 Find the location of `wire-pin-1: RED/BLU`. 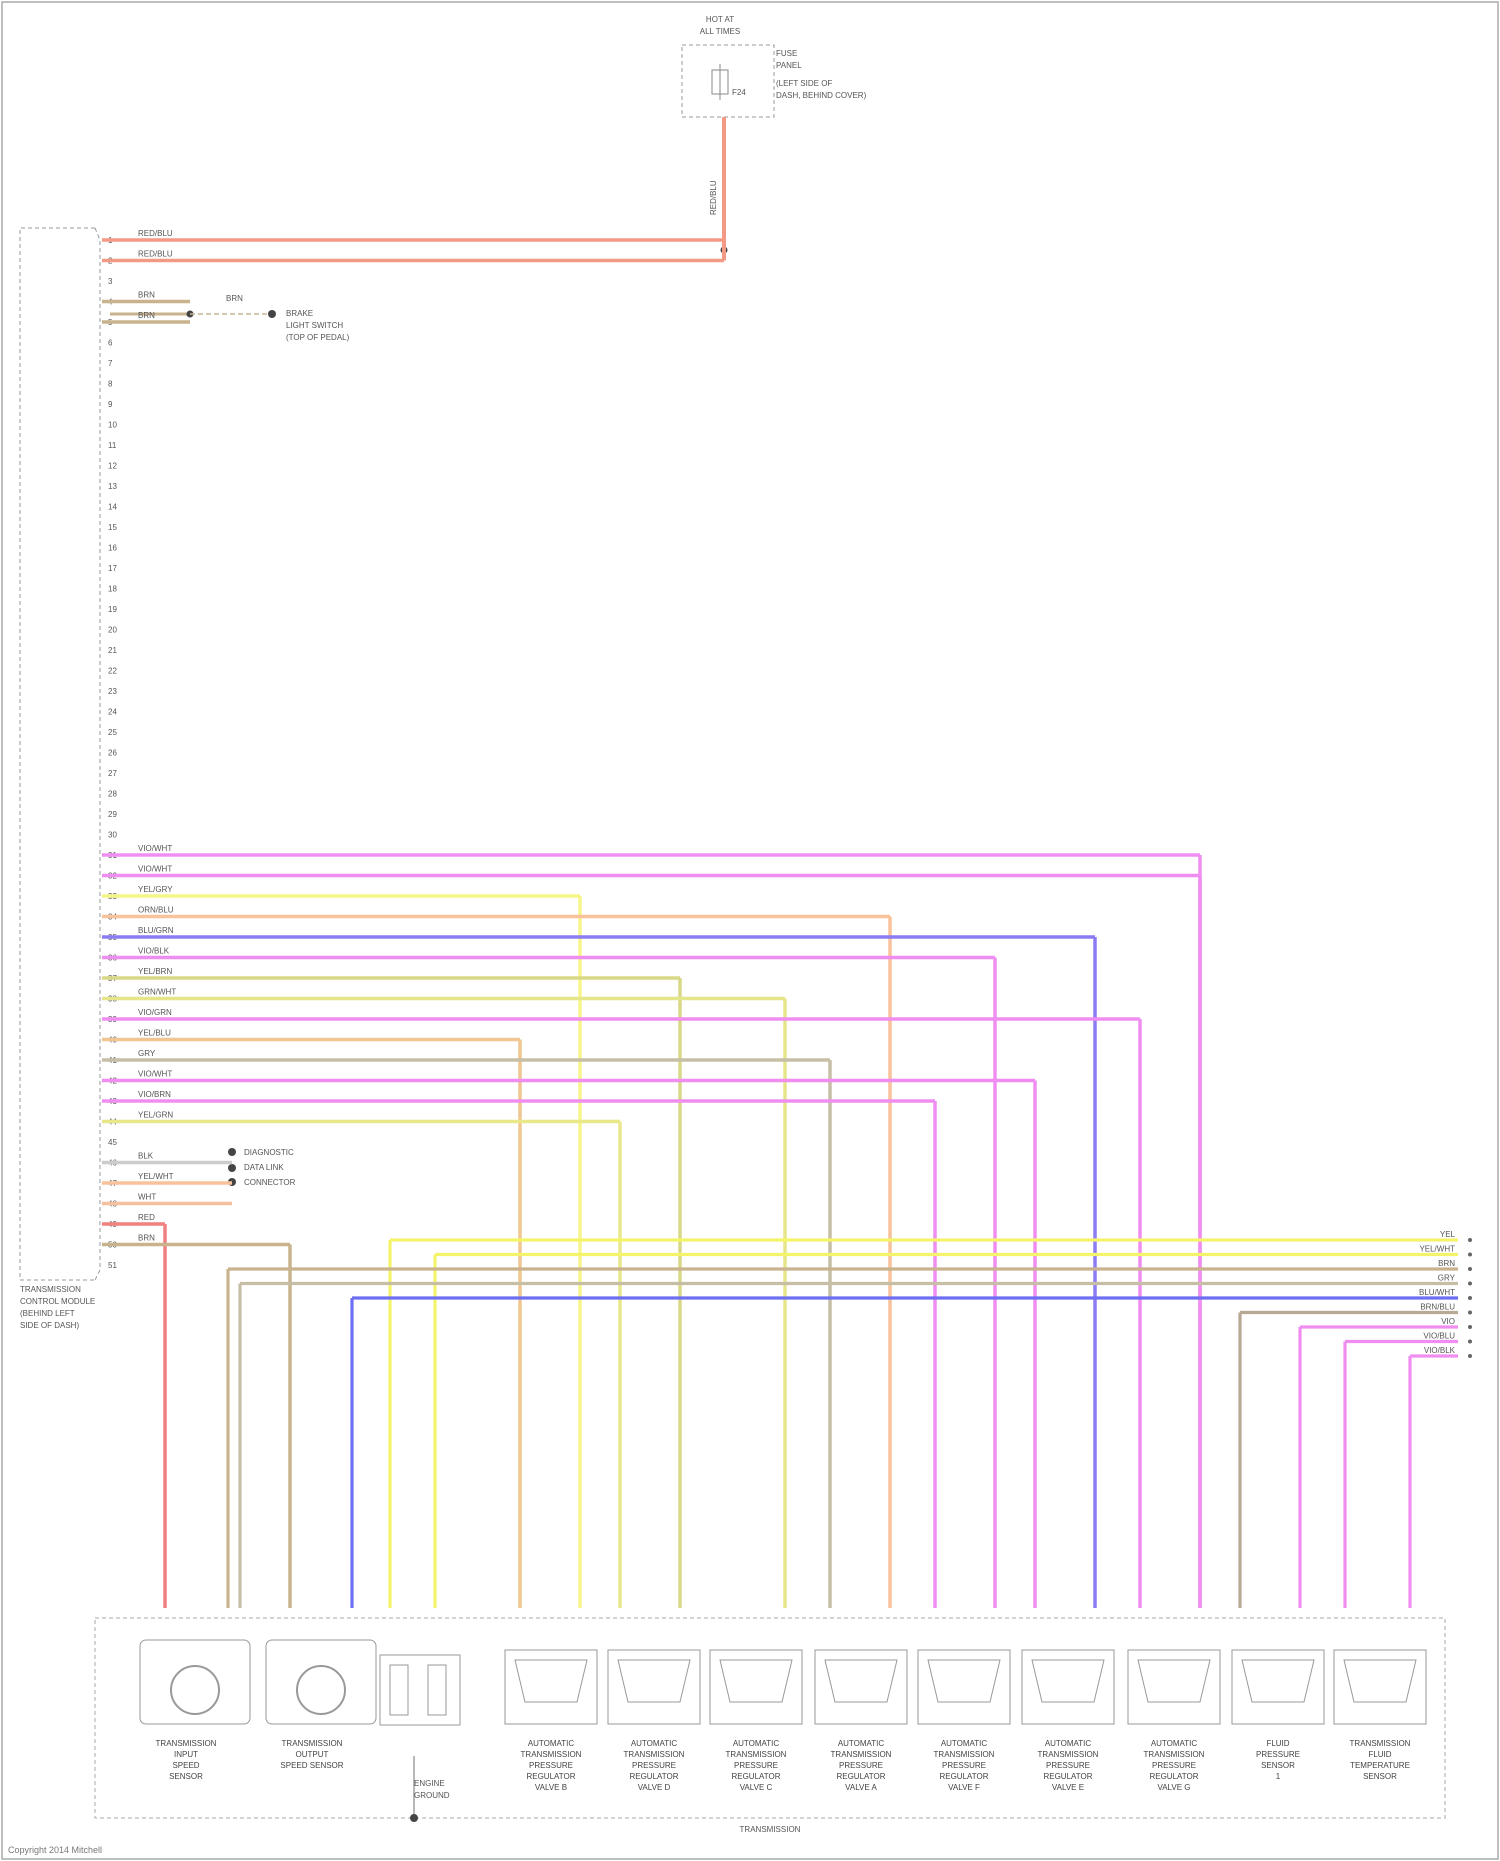

wire-pin-1: RED/BLU is located at coordinates (413, 235).